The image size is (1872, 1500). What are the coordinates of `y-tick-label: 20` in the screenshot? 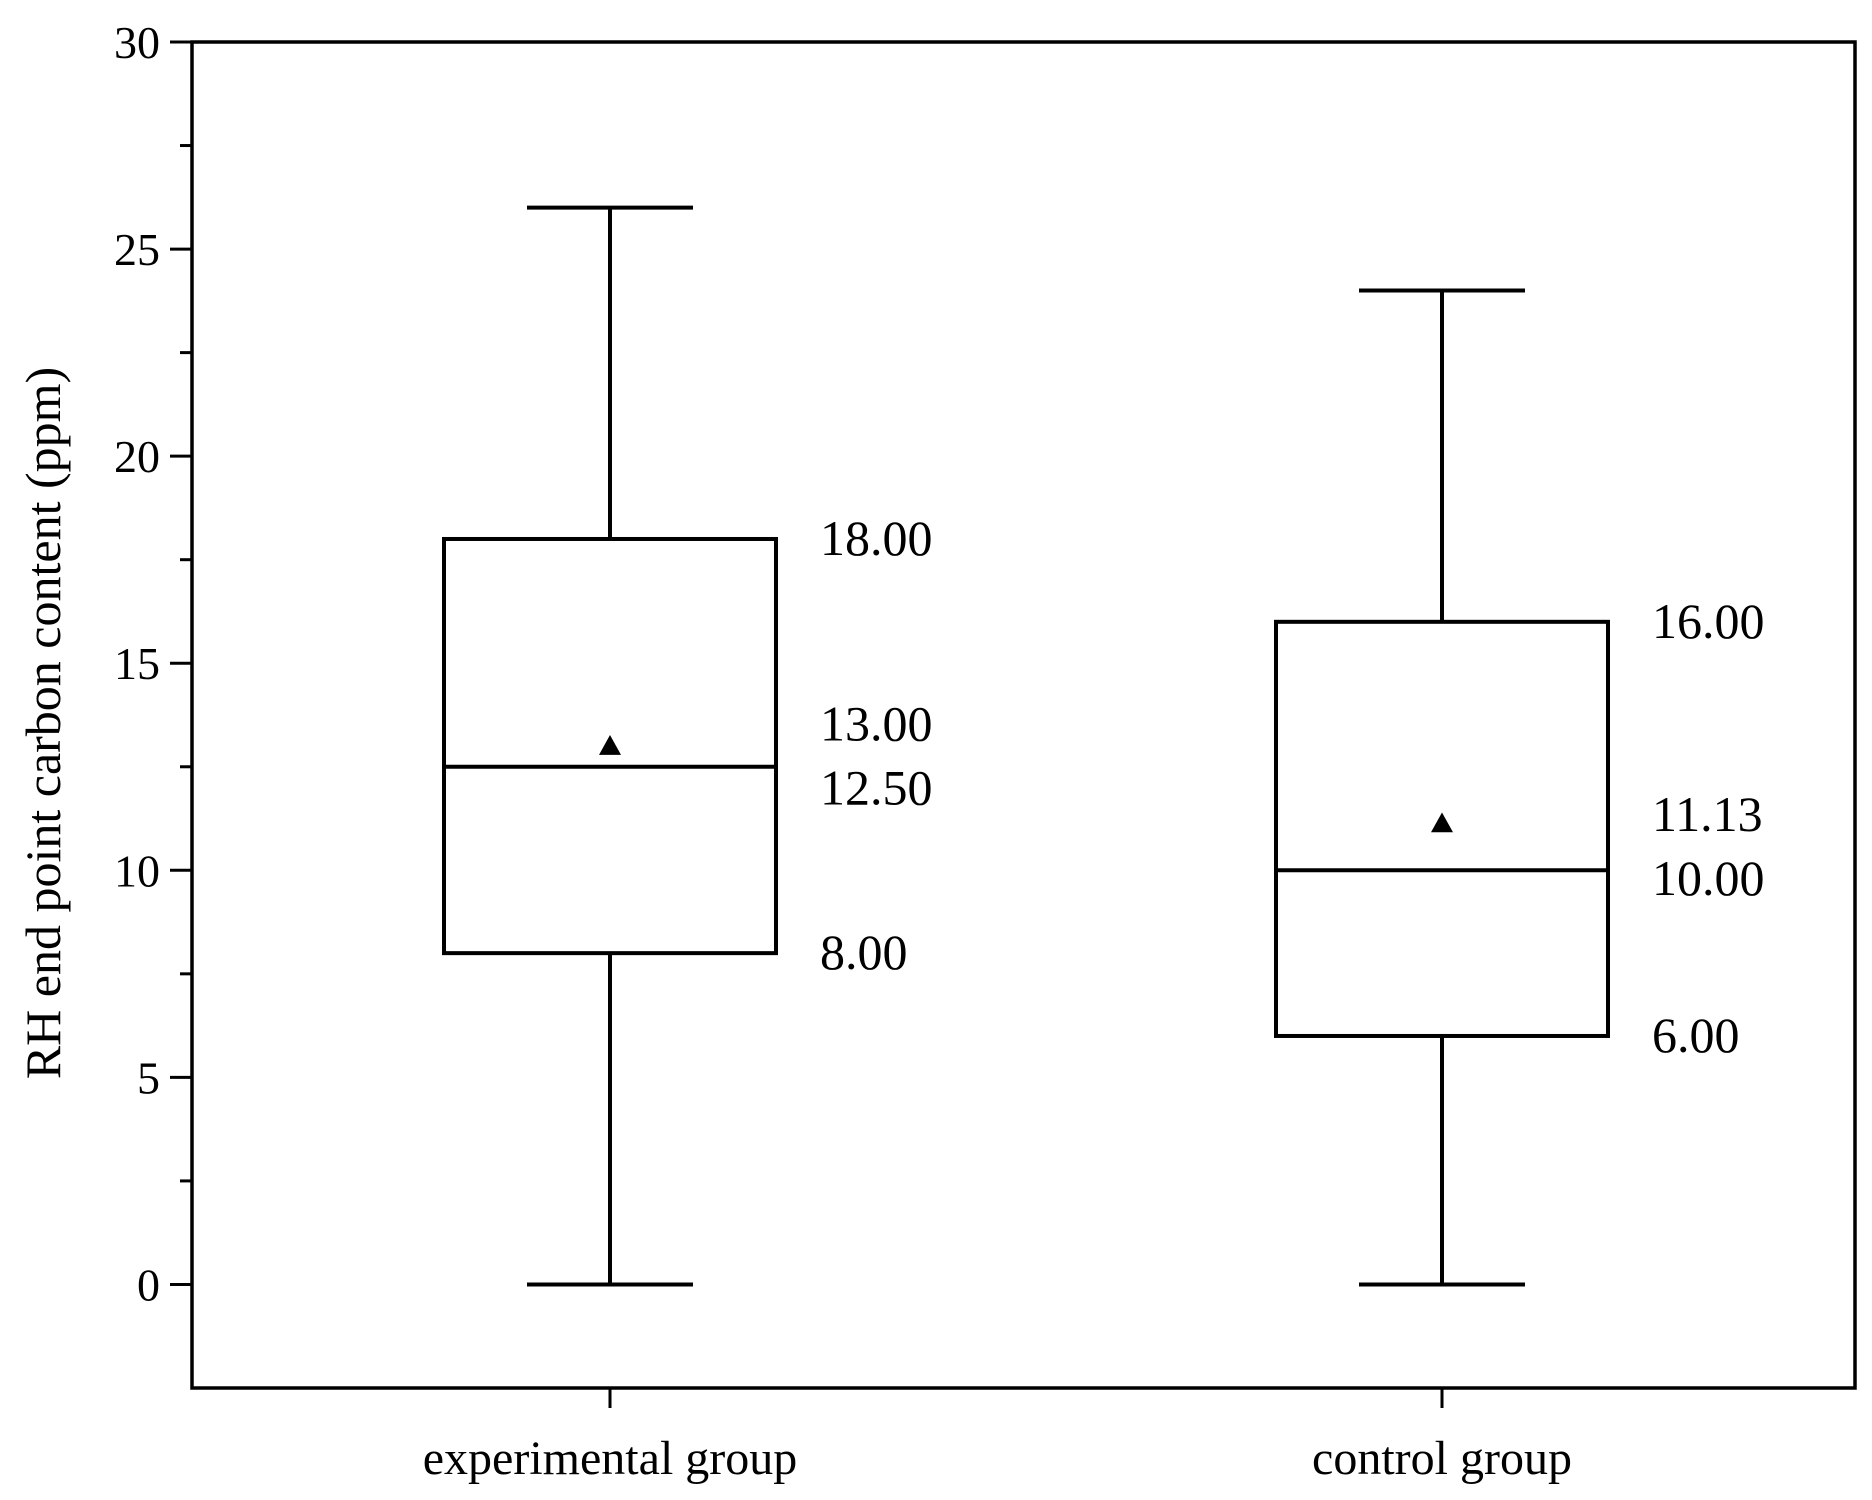 It's located at (137, 456).